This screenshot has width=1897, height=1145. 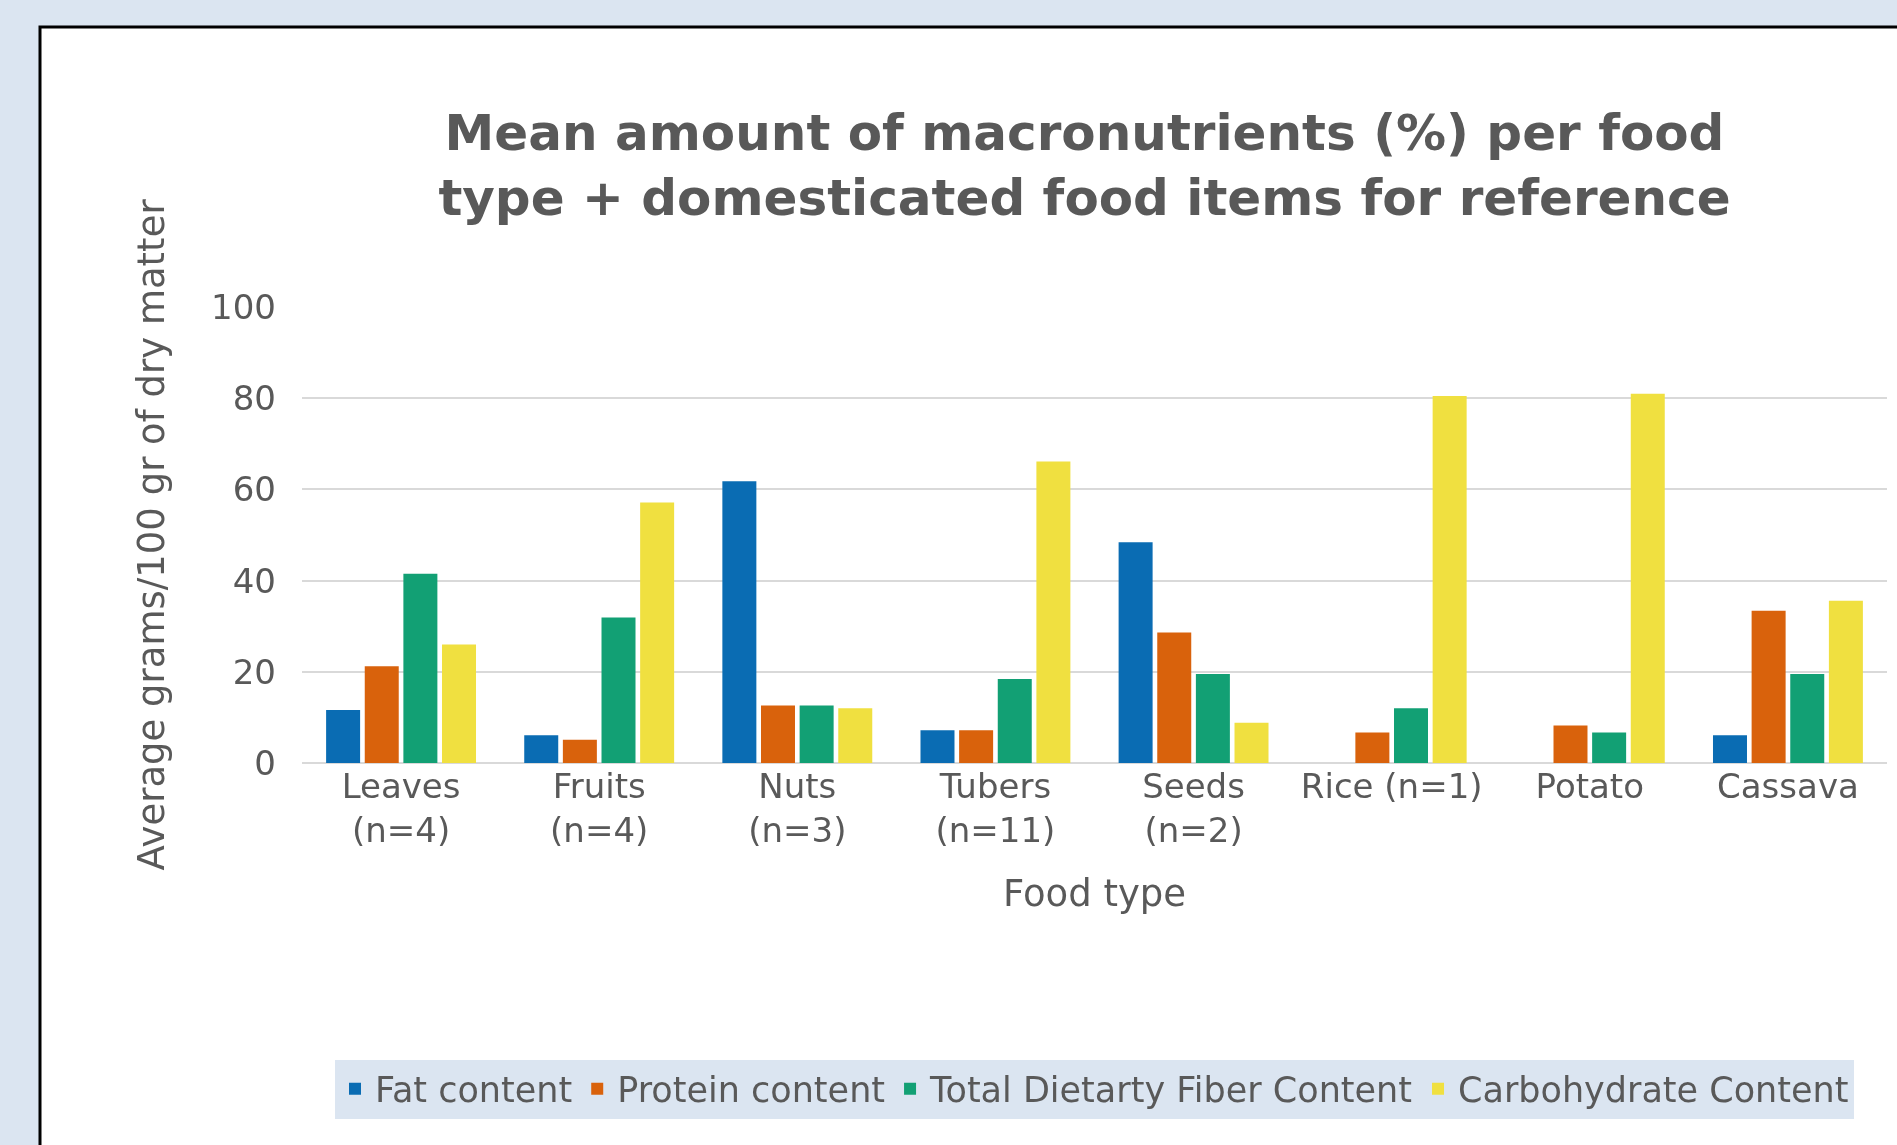 What do you see at coordinates (1788, 786) in the screenshot?
I see `x-tick-label: Cassava` at bounding box center [1788, 786].